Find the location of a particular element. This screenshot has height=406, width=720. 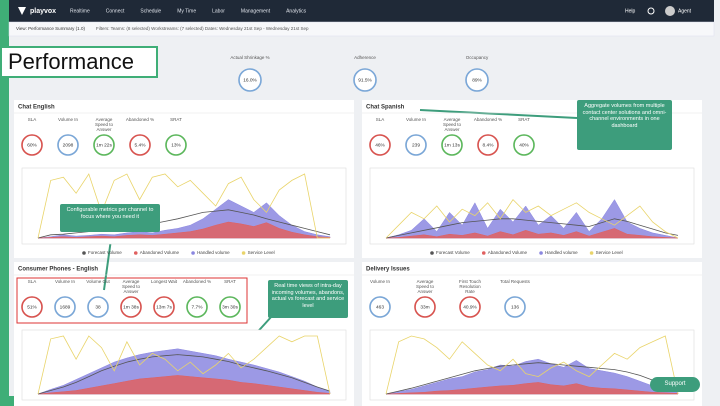

metric-value: 1m 22s is located at coordinates (104, 145).